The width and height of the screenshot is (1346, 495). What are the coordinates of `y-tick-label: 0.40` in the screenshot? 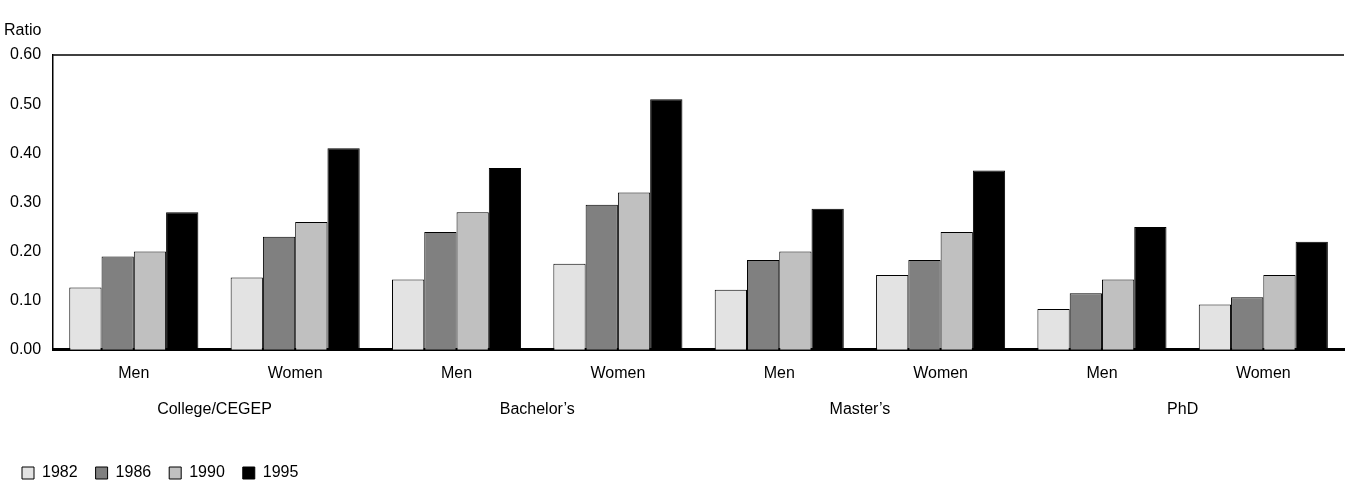 It's located at (26, 152).